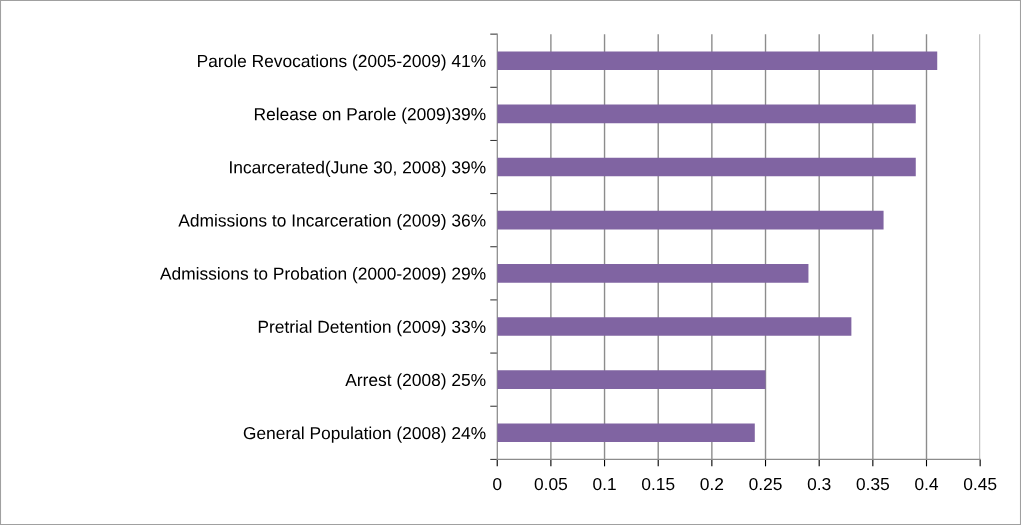 The width and height of the screenshot is (1021, 525). I want to click on x-tick-label: 0, so click(497, 484).